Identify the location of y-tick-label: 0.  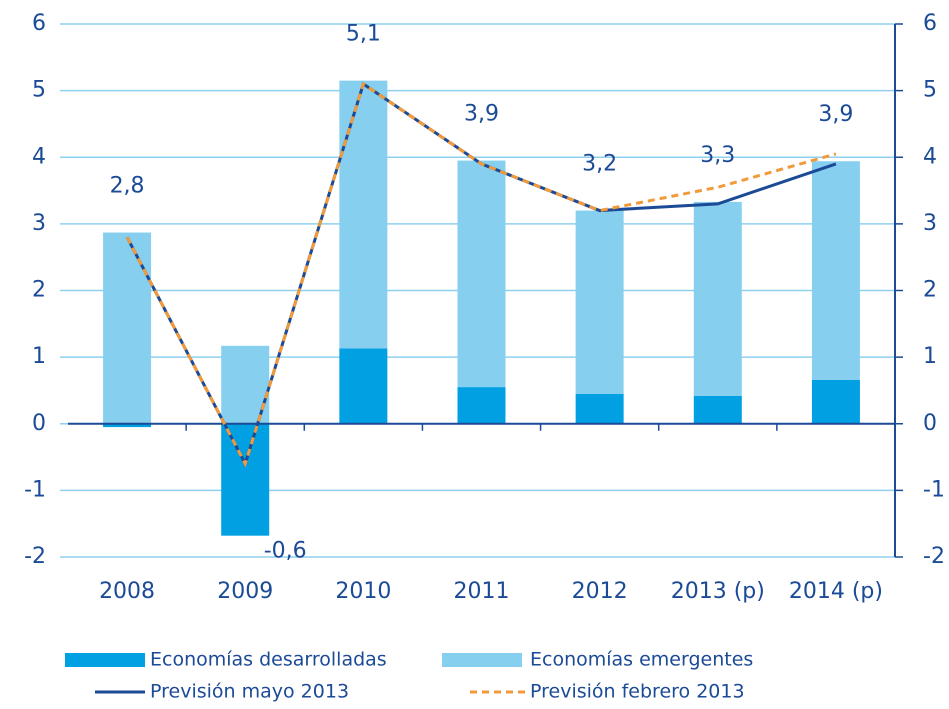
(39, 423).